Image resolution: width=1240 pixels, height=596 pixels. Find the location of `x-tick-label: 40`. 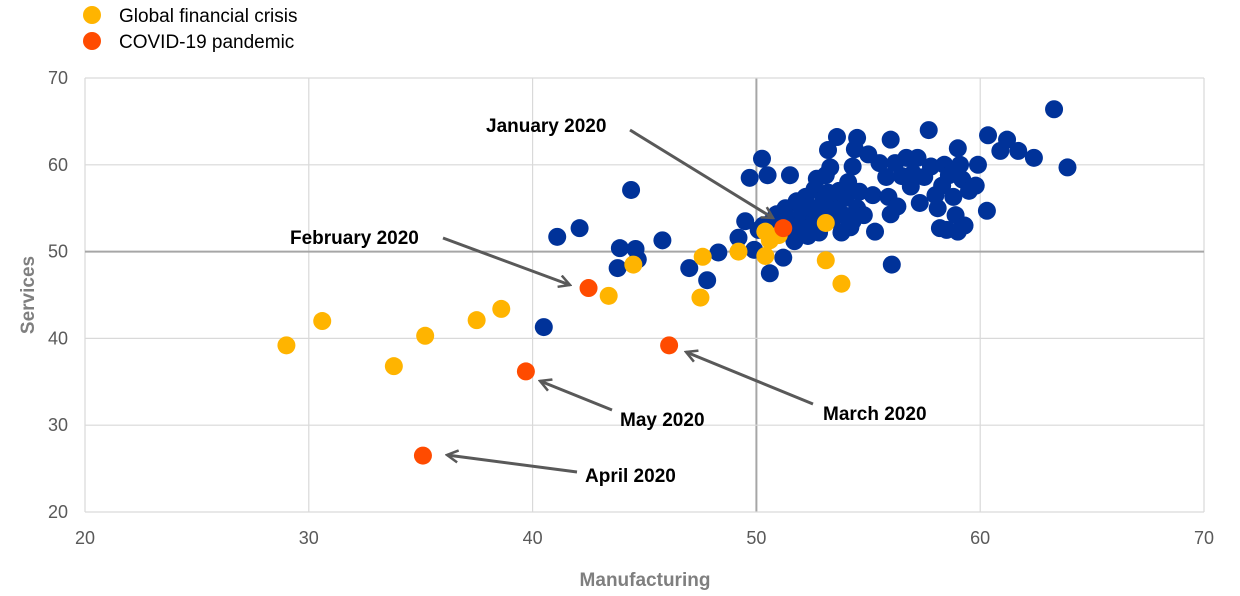

x-tick-label: 40 is located at coordinates (533, 538).